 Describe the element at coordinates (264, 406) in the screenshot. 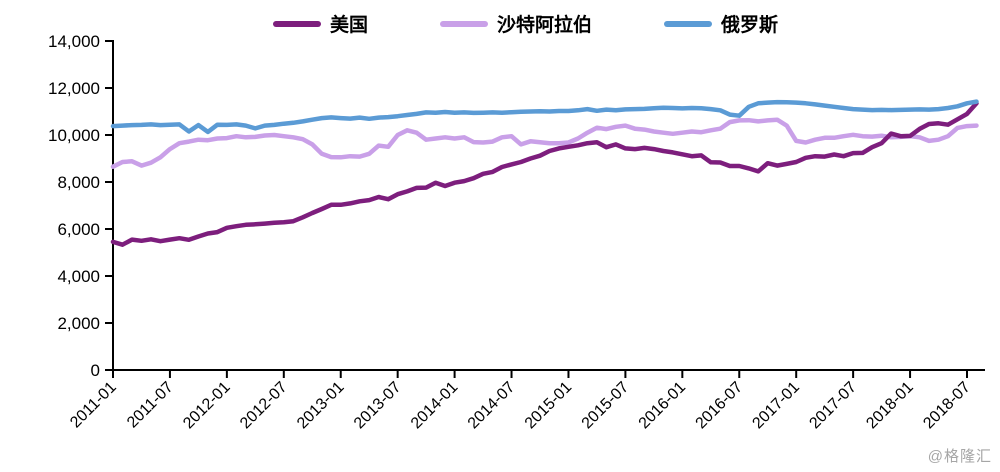

I see `x-tick-label: 2012-07` at that location.